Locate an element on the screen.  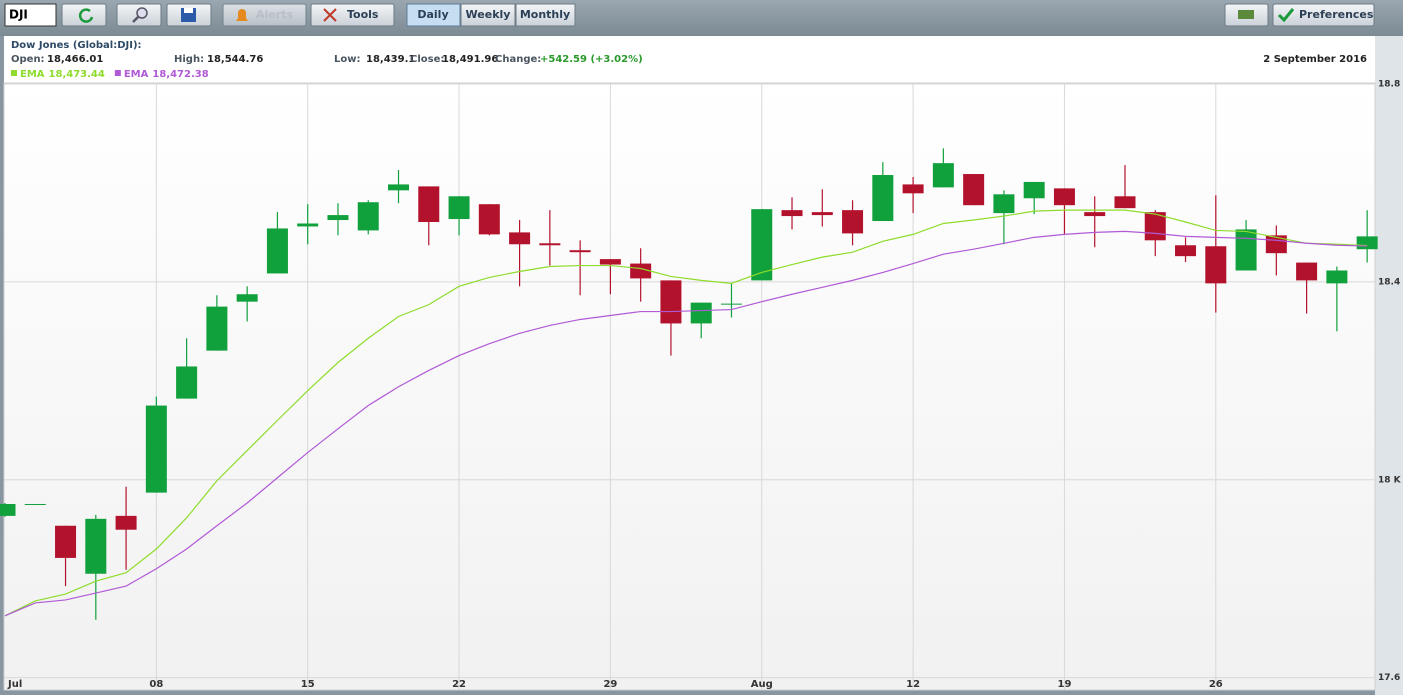
date: 2 September 2016 is located at coordinates (1315, 59).